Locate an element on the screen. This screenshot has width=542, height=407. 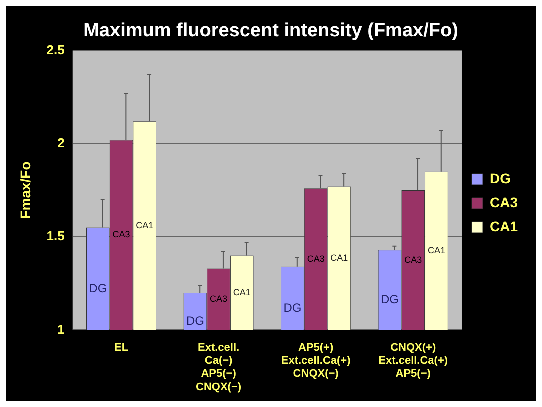
y-axis-title: Fmax/Fo is located at coordinates (25, 191).